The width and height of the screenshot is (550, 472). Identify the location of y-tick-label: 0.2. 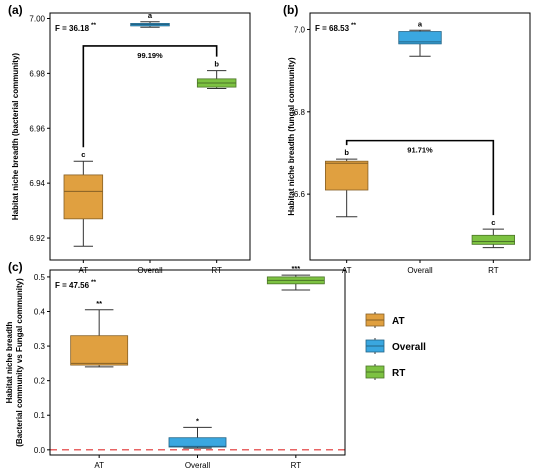
(40, 381).